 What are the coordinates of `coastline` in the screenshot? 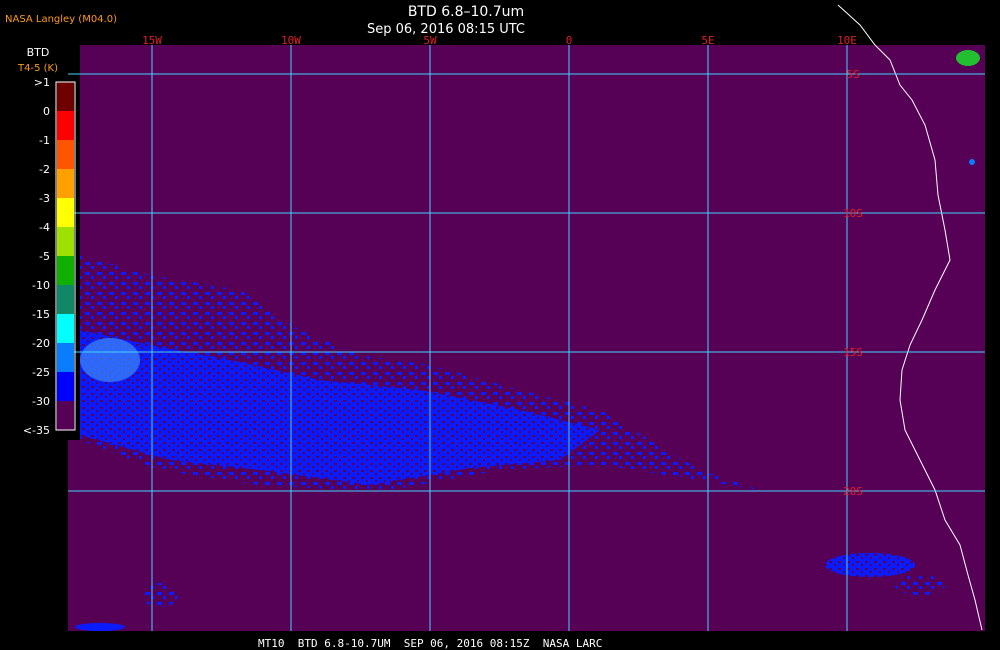 It's located at (910, 317).